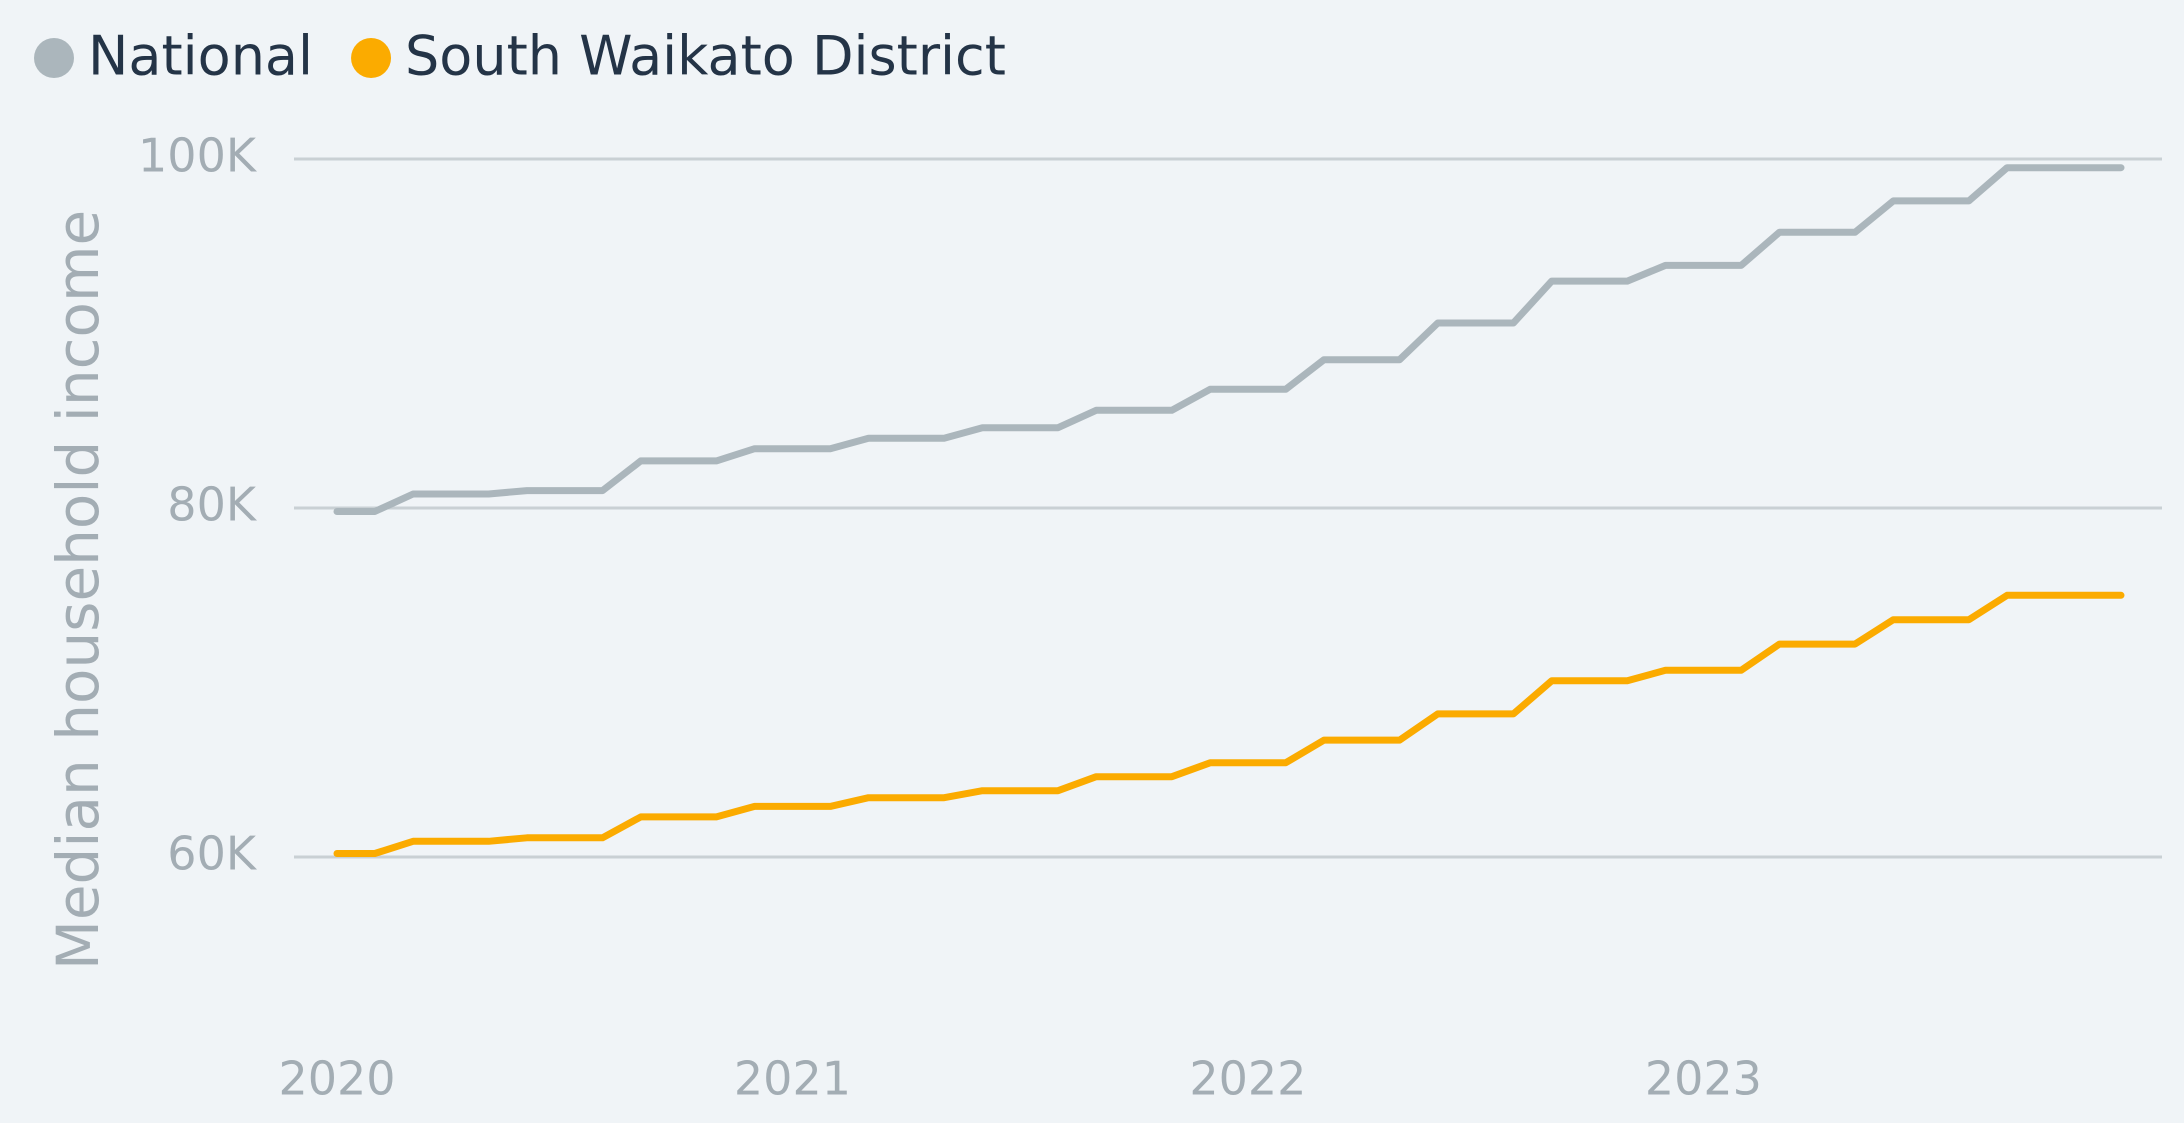  Describe the element at coordinates (78, 590) in the screenshot. I see `y-axis-title: Median household income` at that location.